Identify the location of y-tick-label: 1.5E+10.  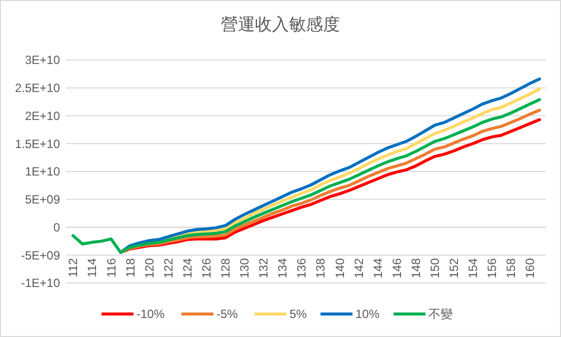
(37, 143).